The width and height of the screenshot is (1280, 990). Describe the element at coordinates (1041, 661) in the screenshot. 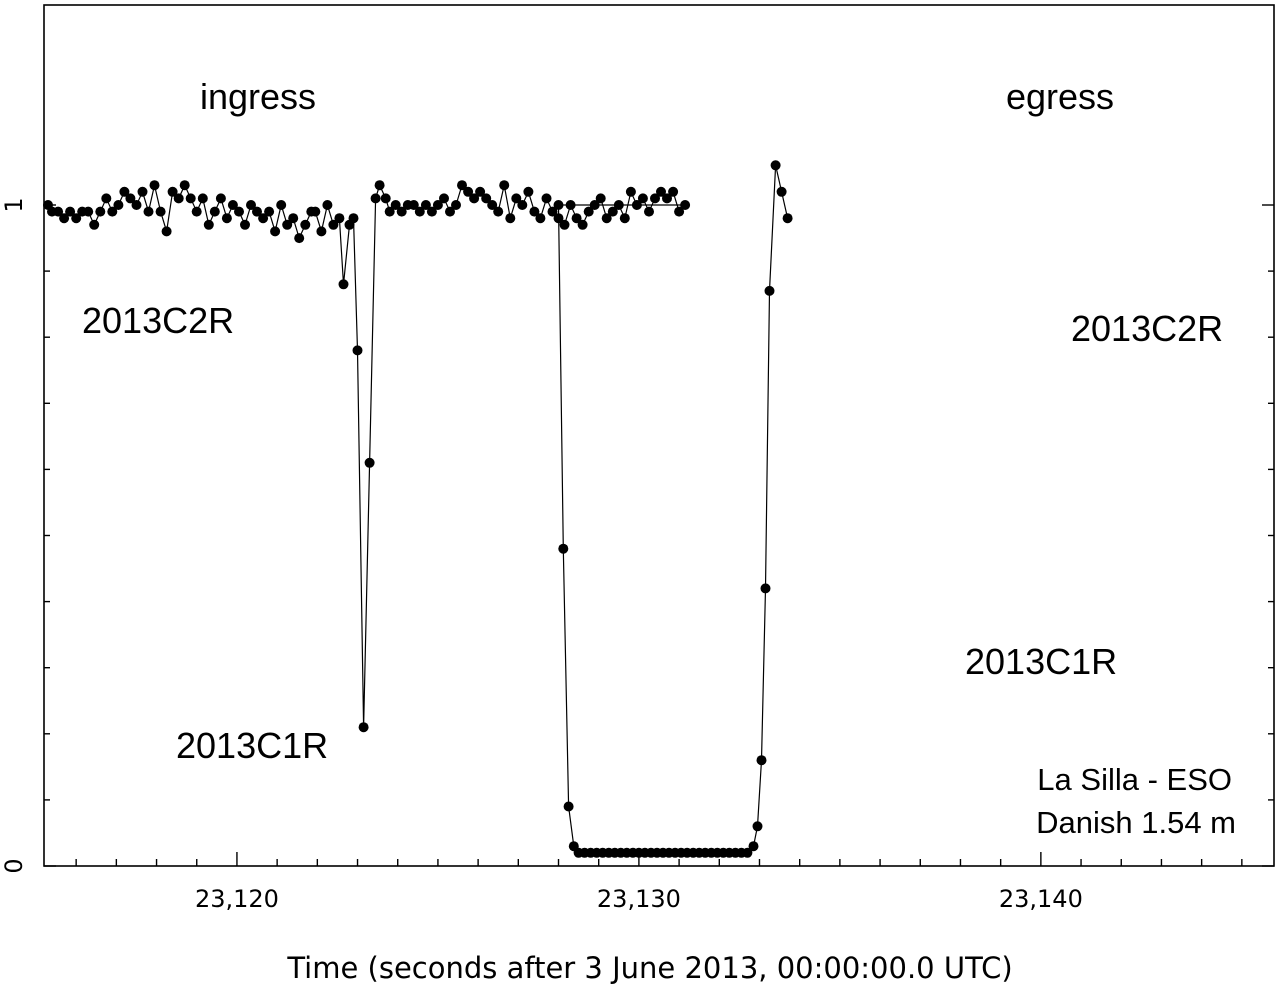

I see `annotation-egress-c1r: 2013C1R` at that location.